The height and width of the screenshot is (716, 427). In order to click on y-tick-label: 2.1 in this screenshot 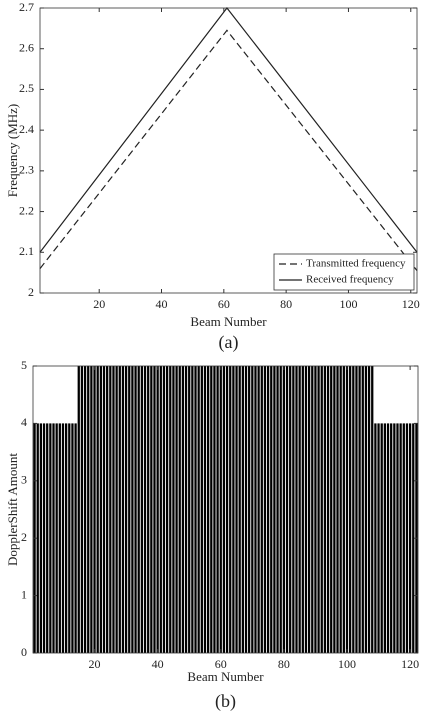, I will do `click(26, 251)`.